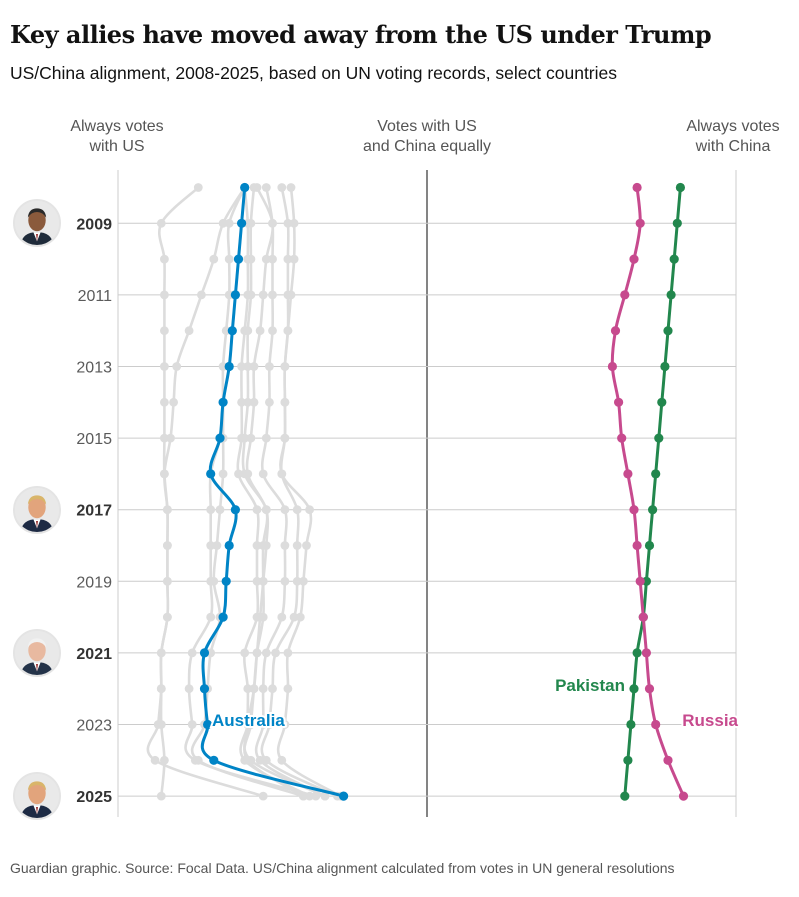 This screenshot has height=897, width=799. Describe the element at coordinates (649, 689) in the screenshot. I see `russia-point-2022` at that location.